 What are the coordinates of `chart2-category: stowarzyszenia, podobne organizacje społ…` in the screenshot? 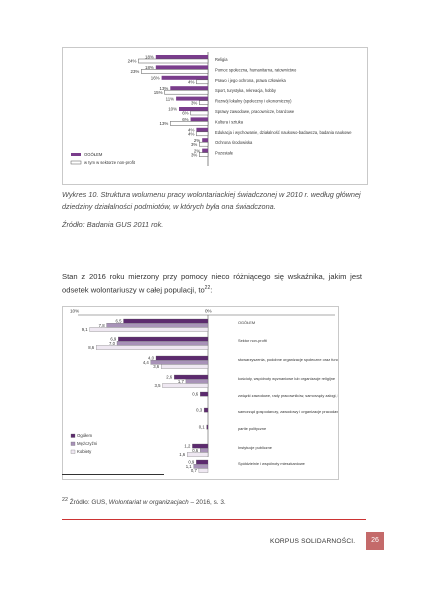 It's located at (288, 359).